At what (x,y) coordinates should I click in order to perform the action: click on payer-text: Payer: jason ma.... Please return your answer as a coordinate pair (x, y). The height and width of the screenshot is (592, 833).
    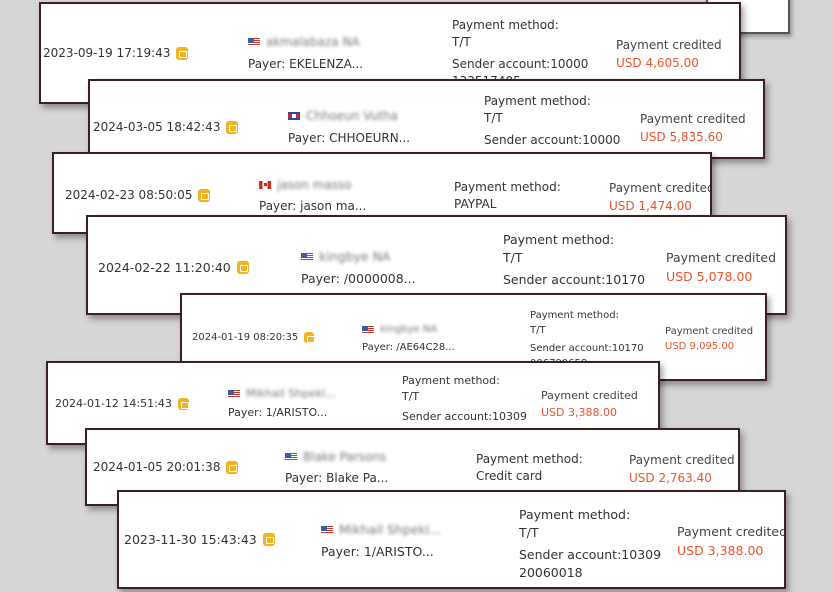
    Looking at the image, I should click on (313, 206).